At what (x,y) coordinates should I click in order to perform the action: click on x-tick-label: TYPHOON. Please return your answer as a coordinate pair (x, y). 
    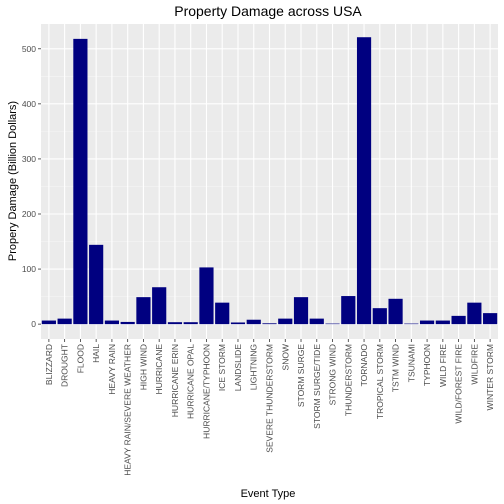
    Looking at the image, I should click on (427, 365).